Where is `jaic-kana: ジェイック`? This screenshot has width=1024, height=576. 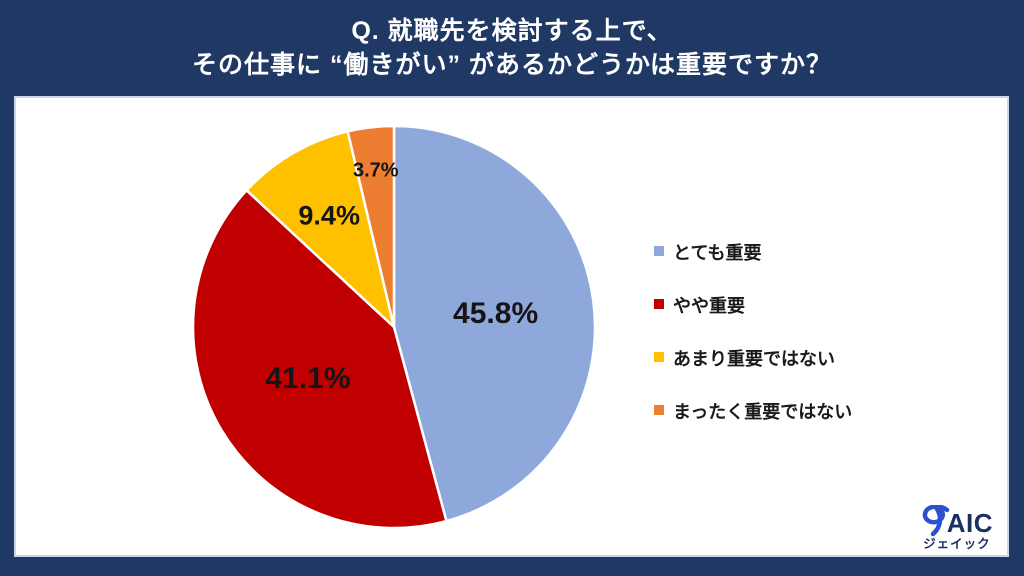 jaic-kana: ジェイック is located at coordinates (957, 543).